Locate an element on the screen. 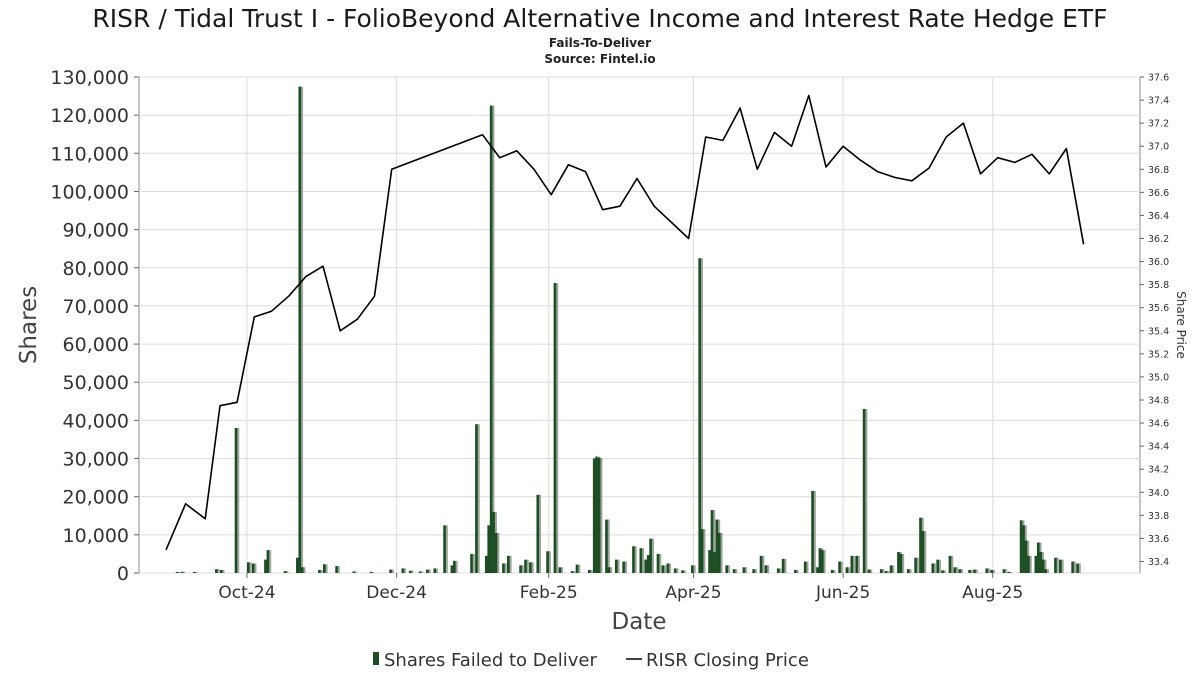 Image resolution: width=1200 pixels, height=675 pixels. y-tick-label: 100,000 is located at coordinates (89, 192).